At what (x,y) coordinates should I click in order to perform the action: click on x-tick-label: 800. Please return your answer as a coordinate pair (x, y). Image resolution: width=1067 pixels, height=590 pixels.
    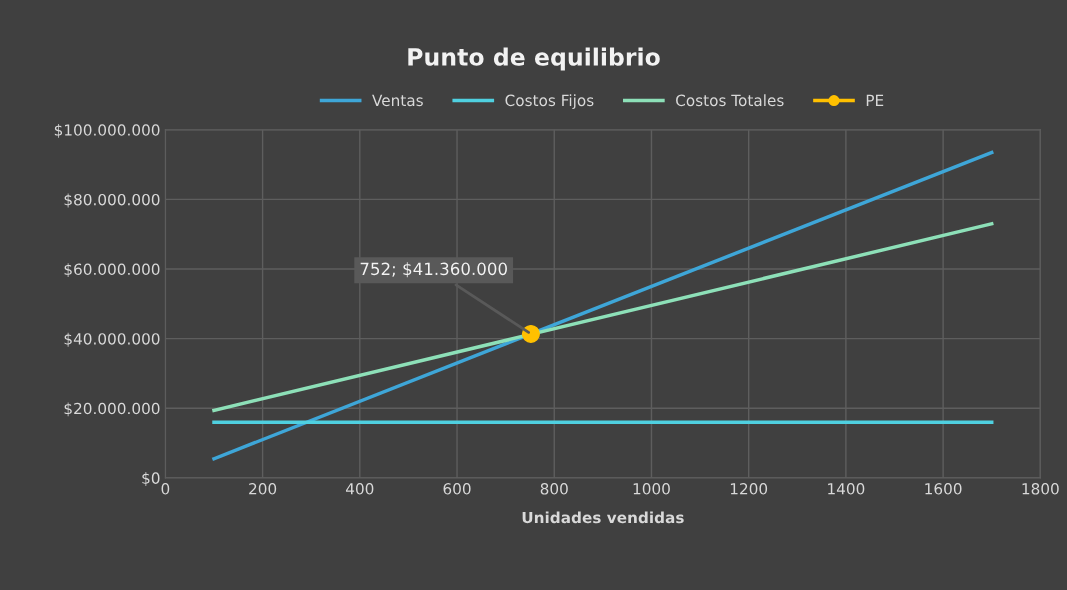
    Looking at the image, I should click on (554, 489).